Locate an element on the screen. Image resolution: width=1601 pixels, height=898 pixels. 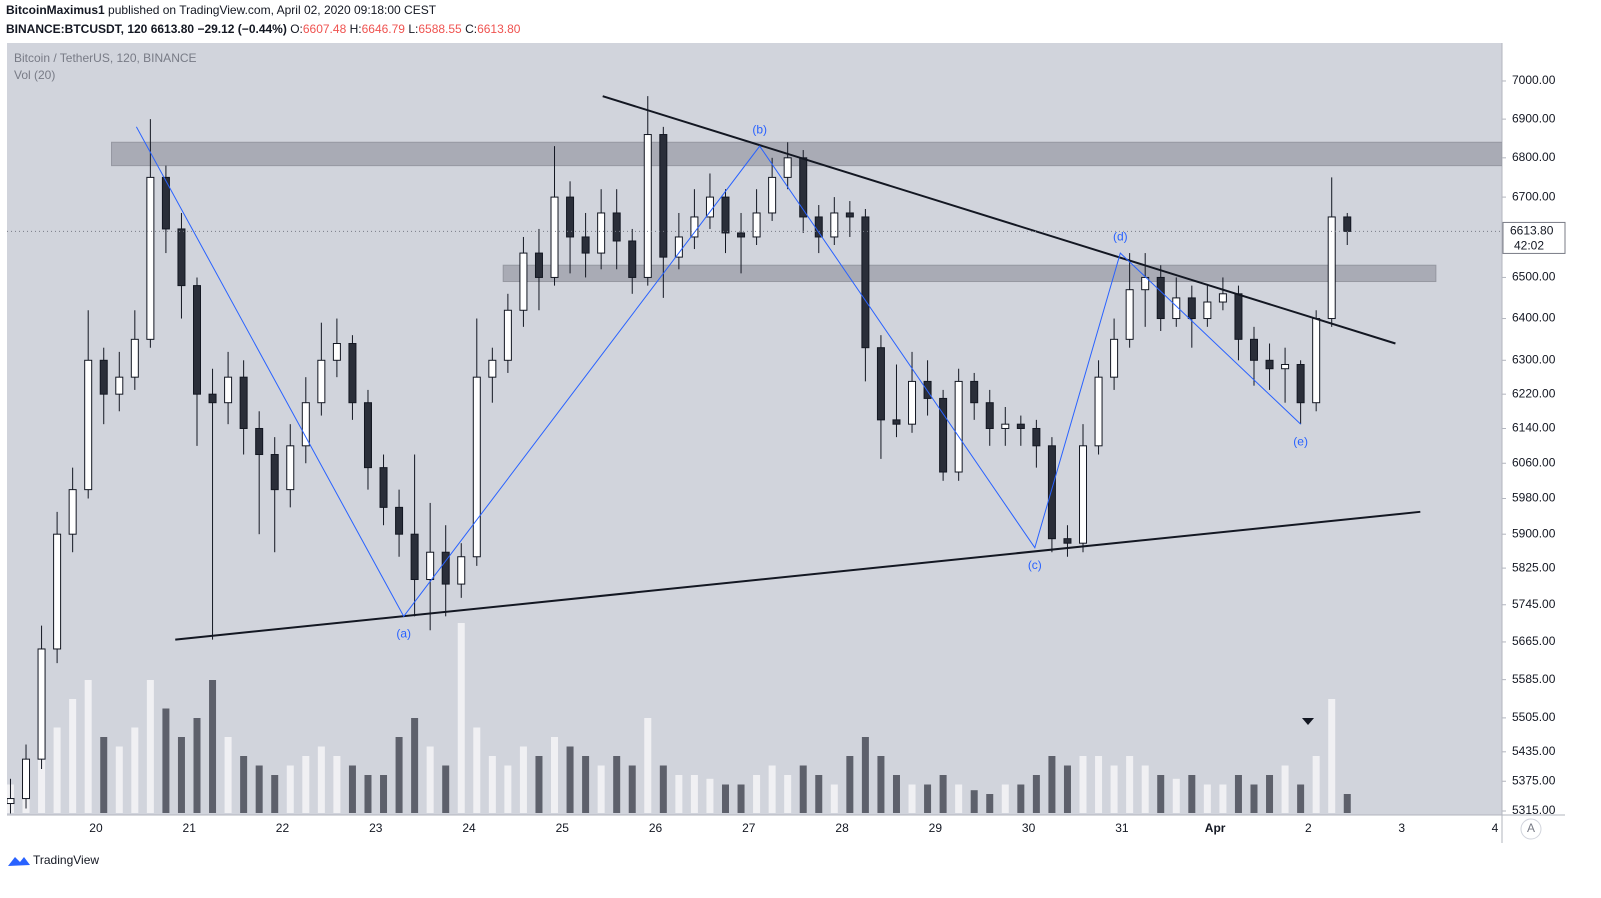
y-tick-label: 5980.00 is located at coordinates (1534, 498).